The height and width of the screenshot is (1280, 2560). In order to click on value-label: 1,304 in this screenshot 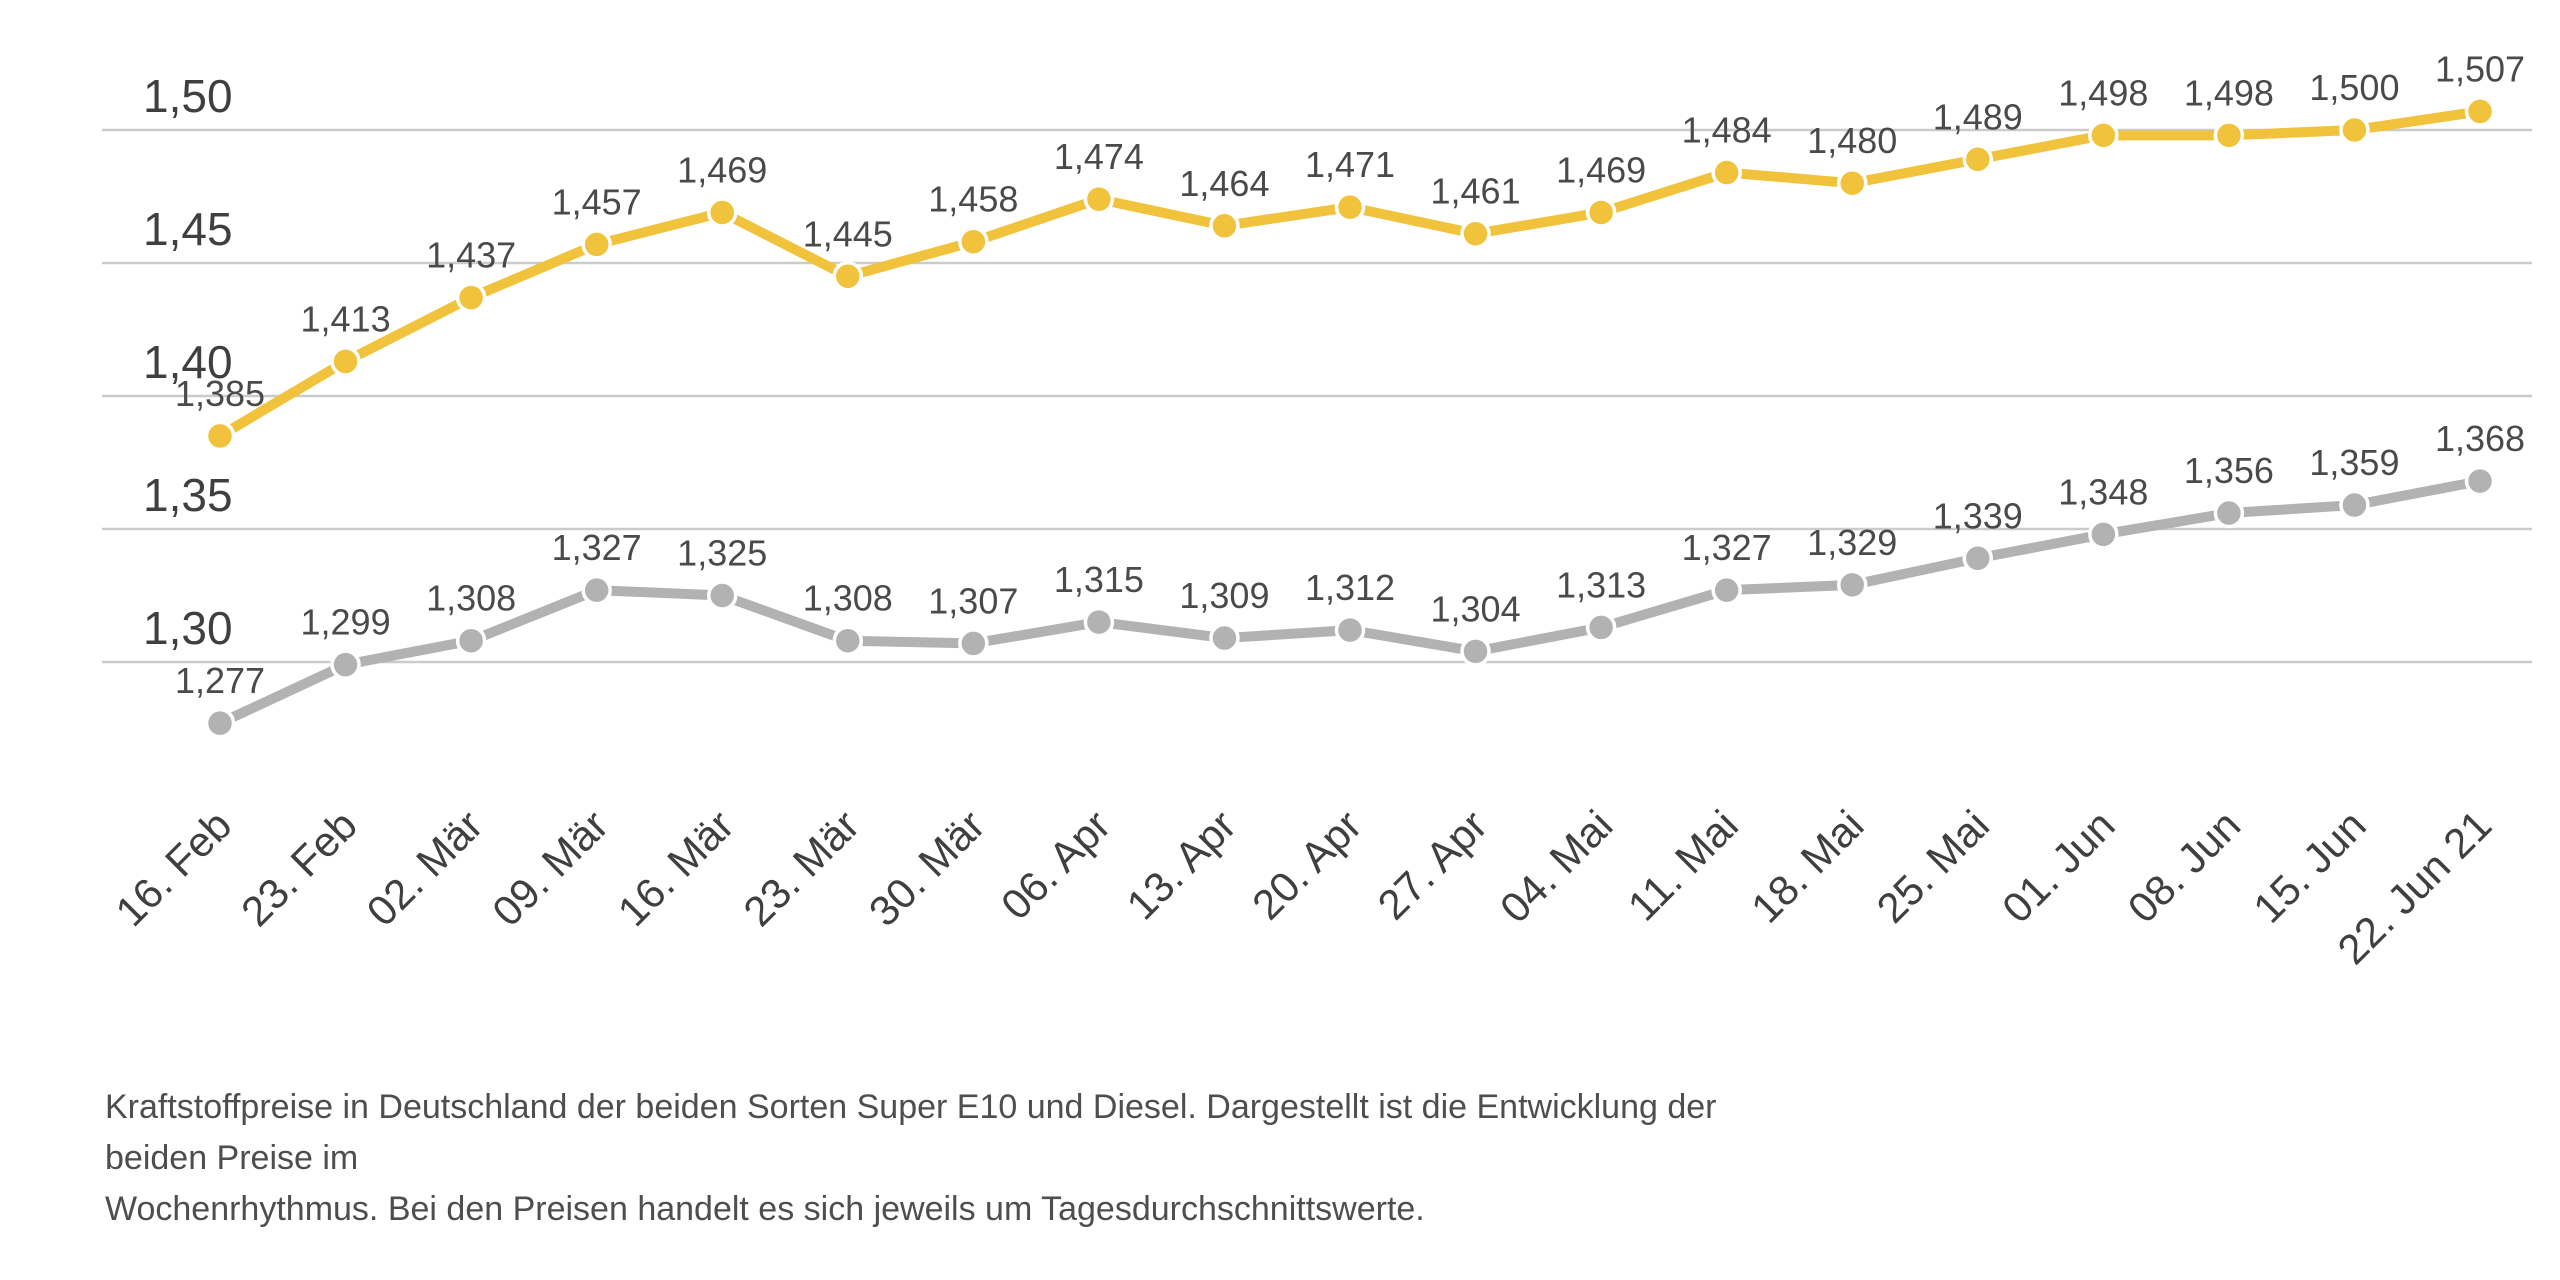, I will do `click(1476, 608)`.